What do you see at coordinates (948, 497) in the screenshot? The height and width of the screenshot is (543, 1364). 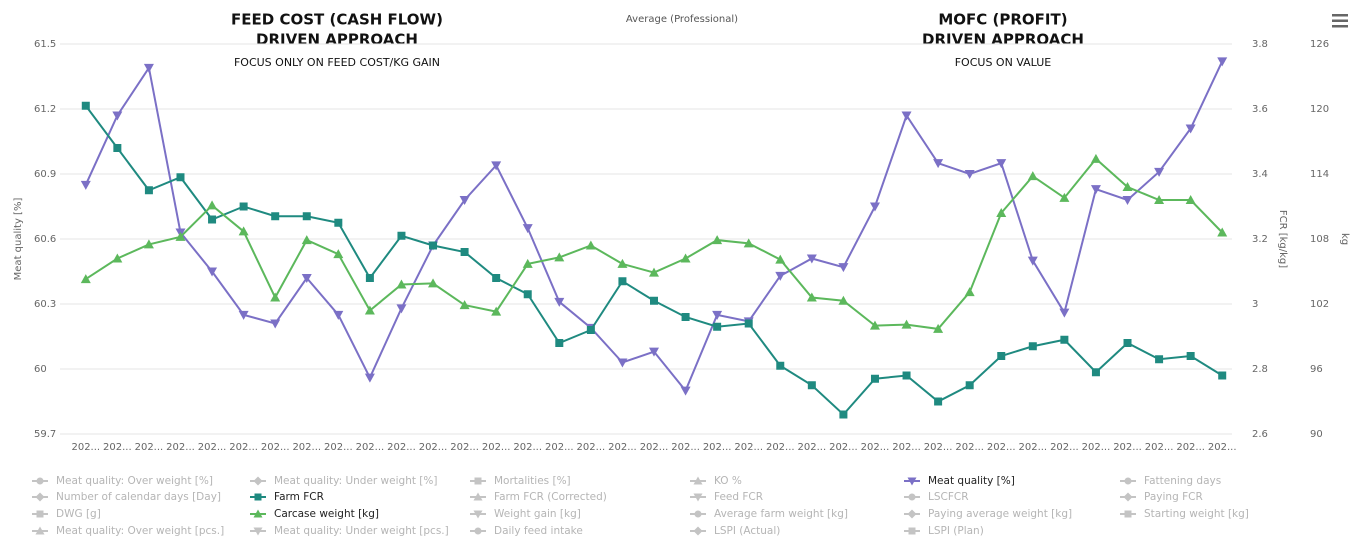 I see `legend-label: LSCFCR` at bounding box center [948, 497].